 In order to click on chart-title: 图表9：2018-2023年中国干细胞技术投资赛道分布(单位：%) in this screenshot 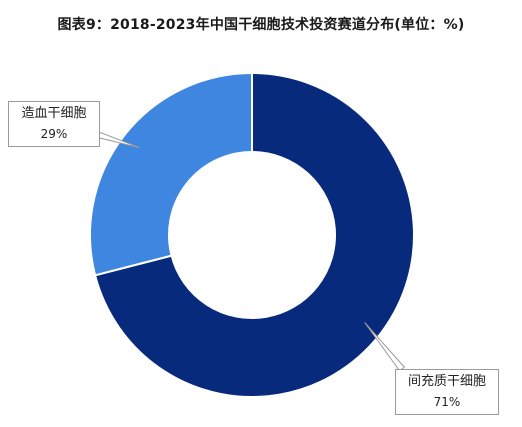, I will do `click(261, 25)`.